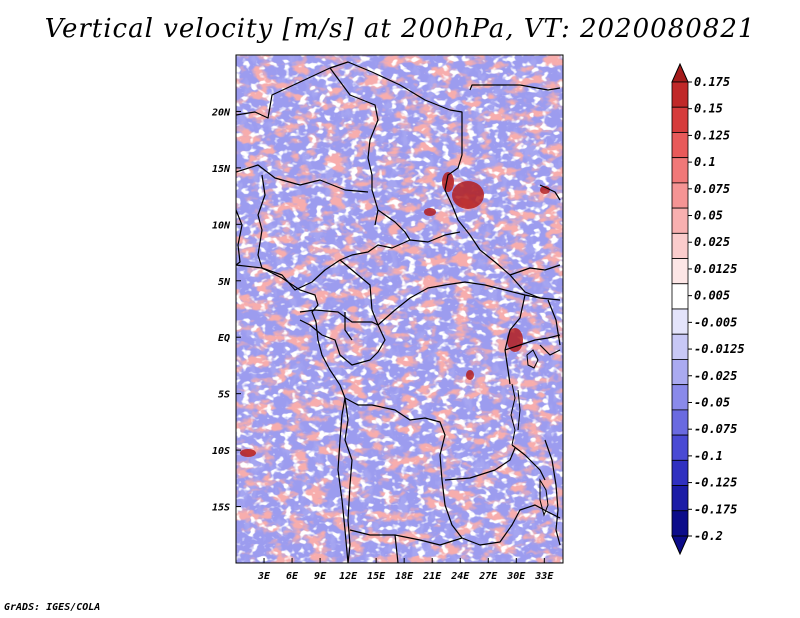 Image resolution: width=800 pixels, height=618 pixels. I want to click on lat-label: 15N, so click(221, 169).